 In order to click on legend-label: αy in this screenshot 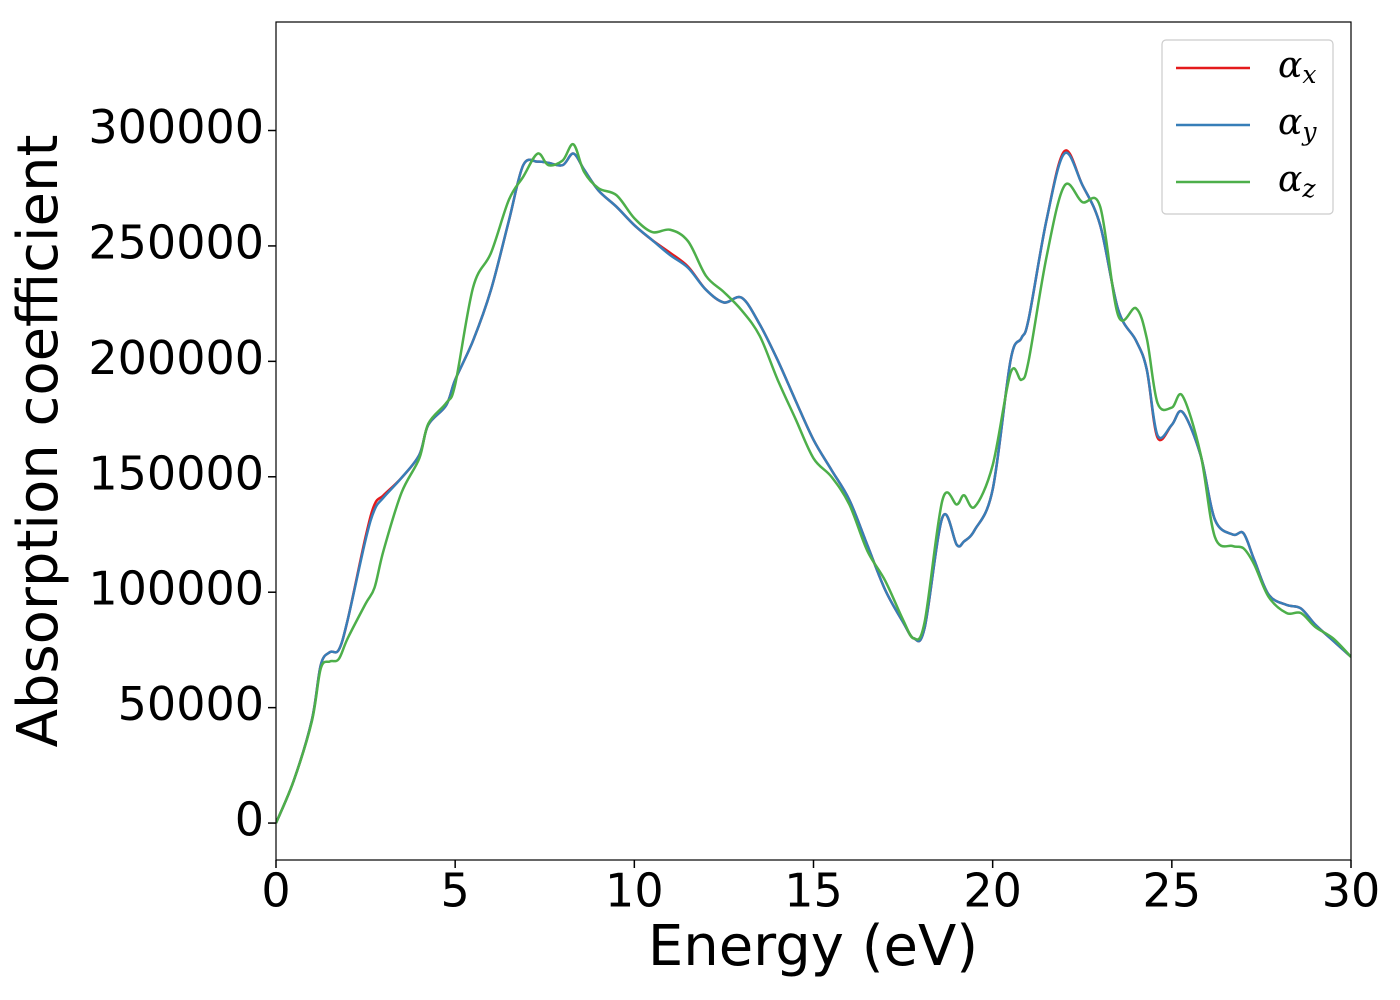, I will do `click(1297, 124)`.